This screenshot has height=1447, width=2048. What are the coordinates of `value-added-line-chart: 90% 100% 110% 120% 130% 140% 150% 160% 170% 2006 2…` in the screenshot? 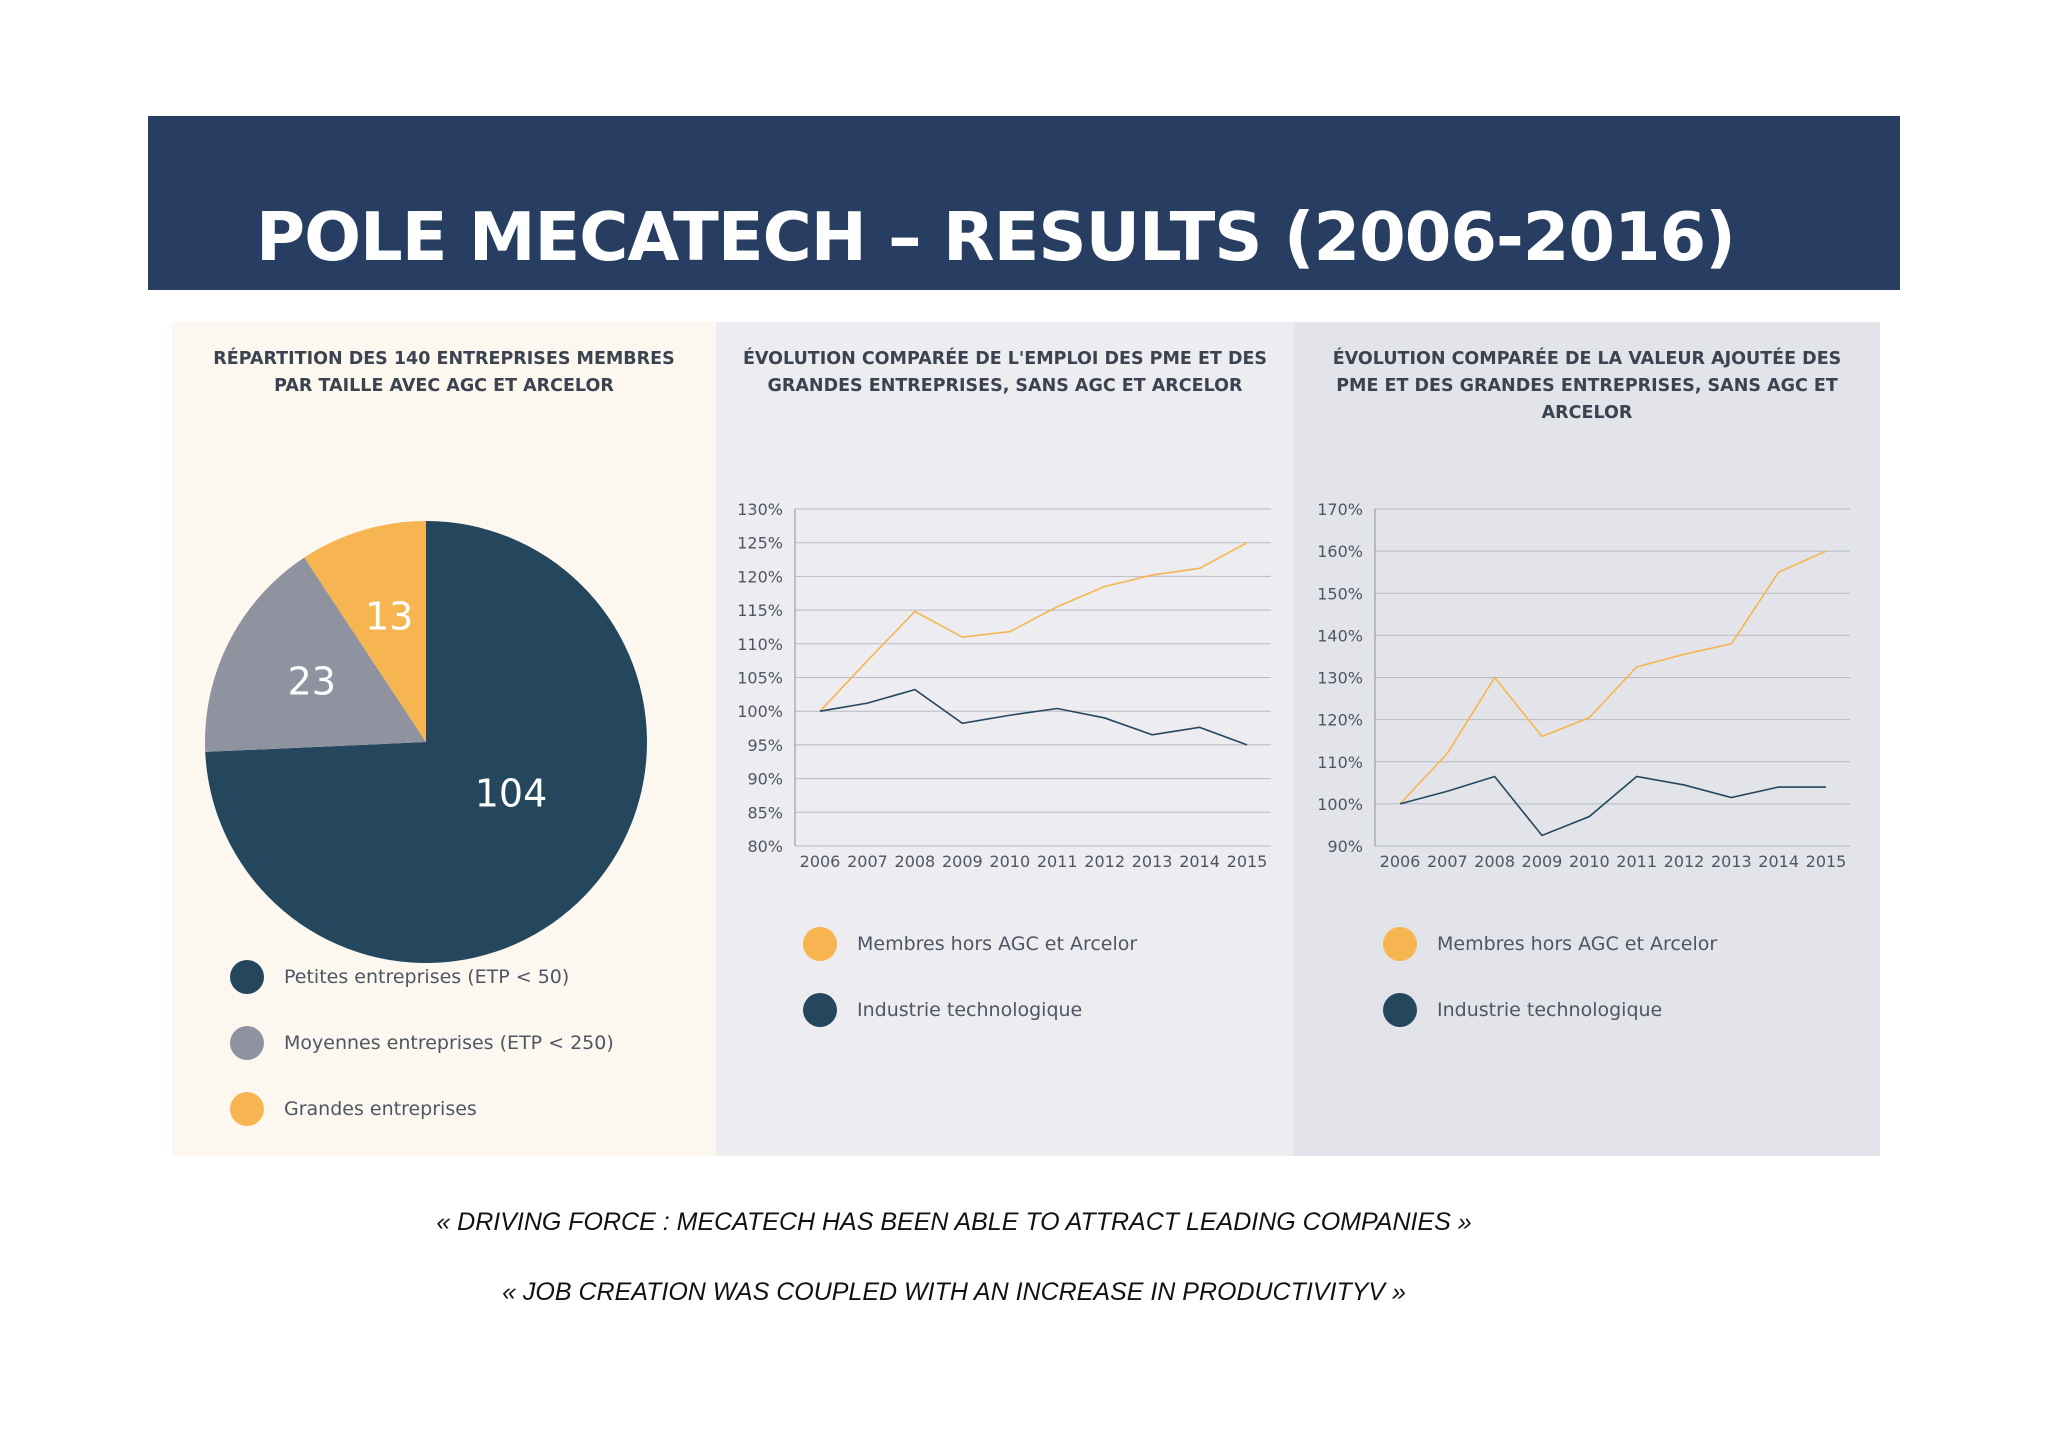 It's located at (1583, 685).